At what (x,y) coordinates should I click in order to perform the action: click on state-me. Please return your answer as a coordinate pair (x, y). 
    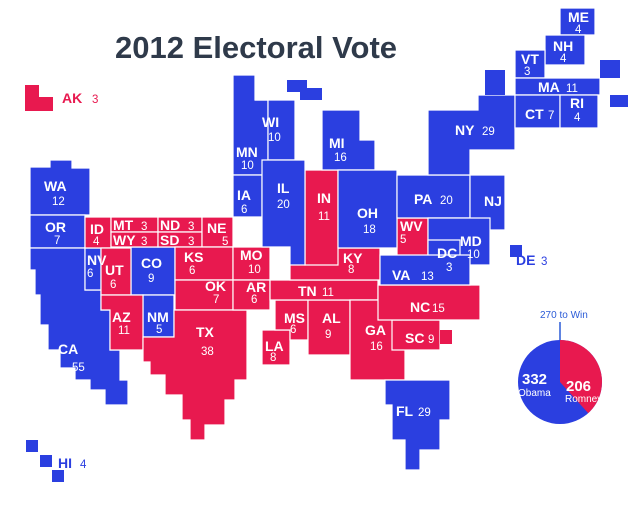
    Looking at the image, I should click on (577, 21).